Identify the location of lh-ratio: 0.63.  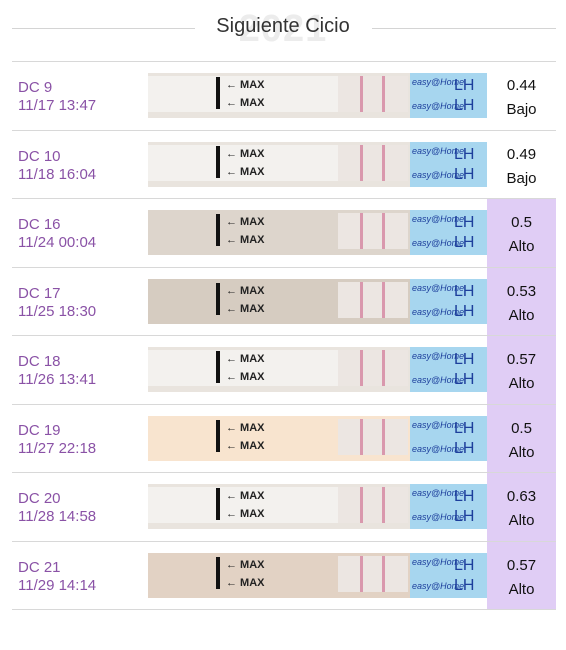
(521, 496).